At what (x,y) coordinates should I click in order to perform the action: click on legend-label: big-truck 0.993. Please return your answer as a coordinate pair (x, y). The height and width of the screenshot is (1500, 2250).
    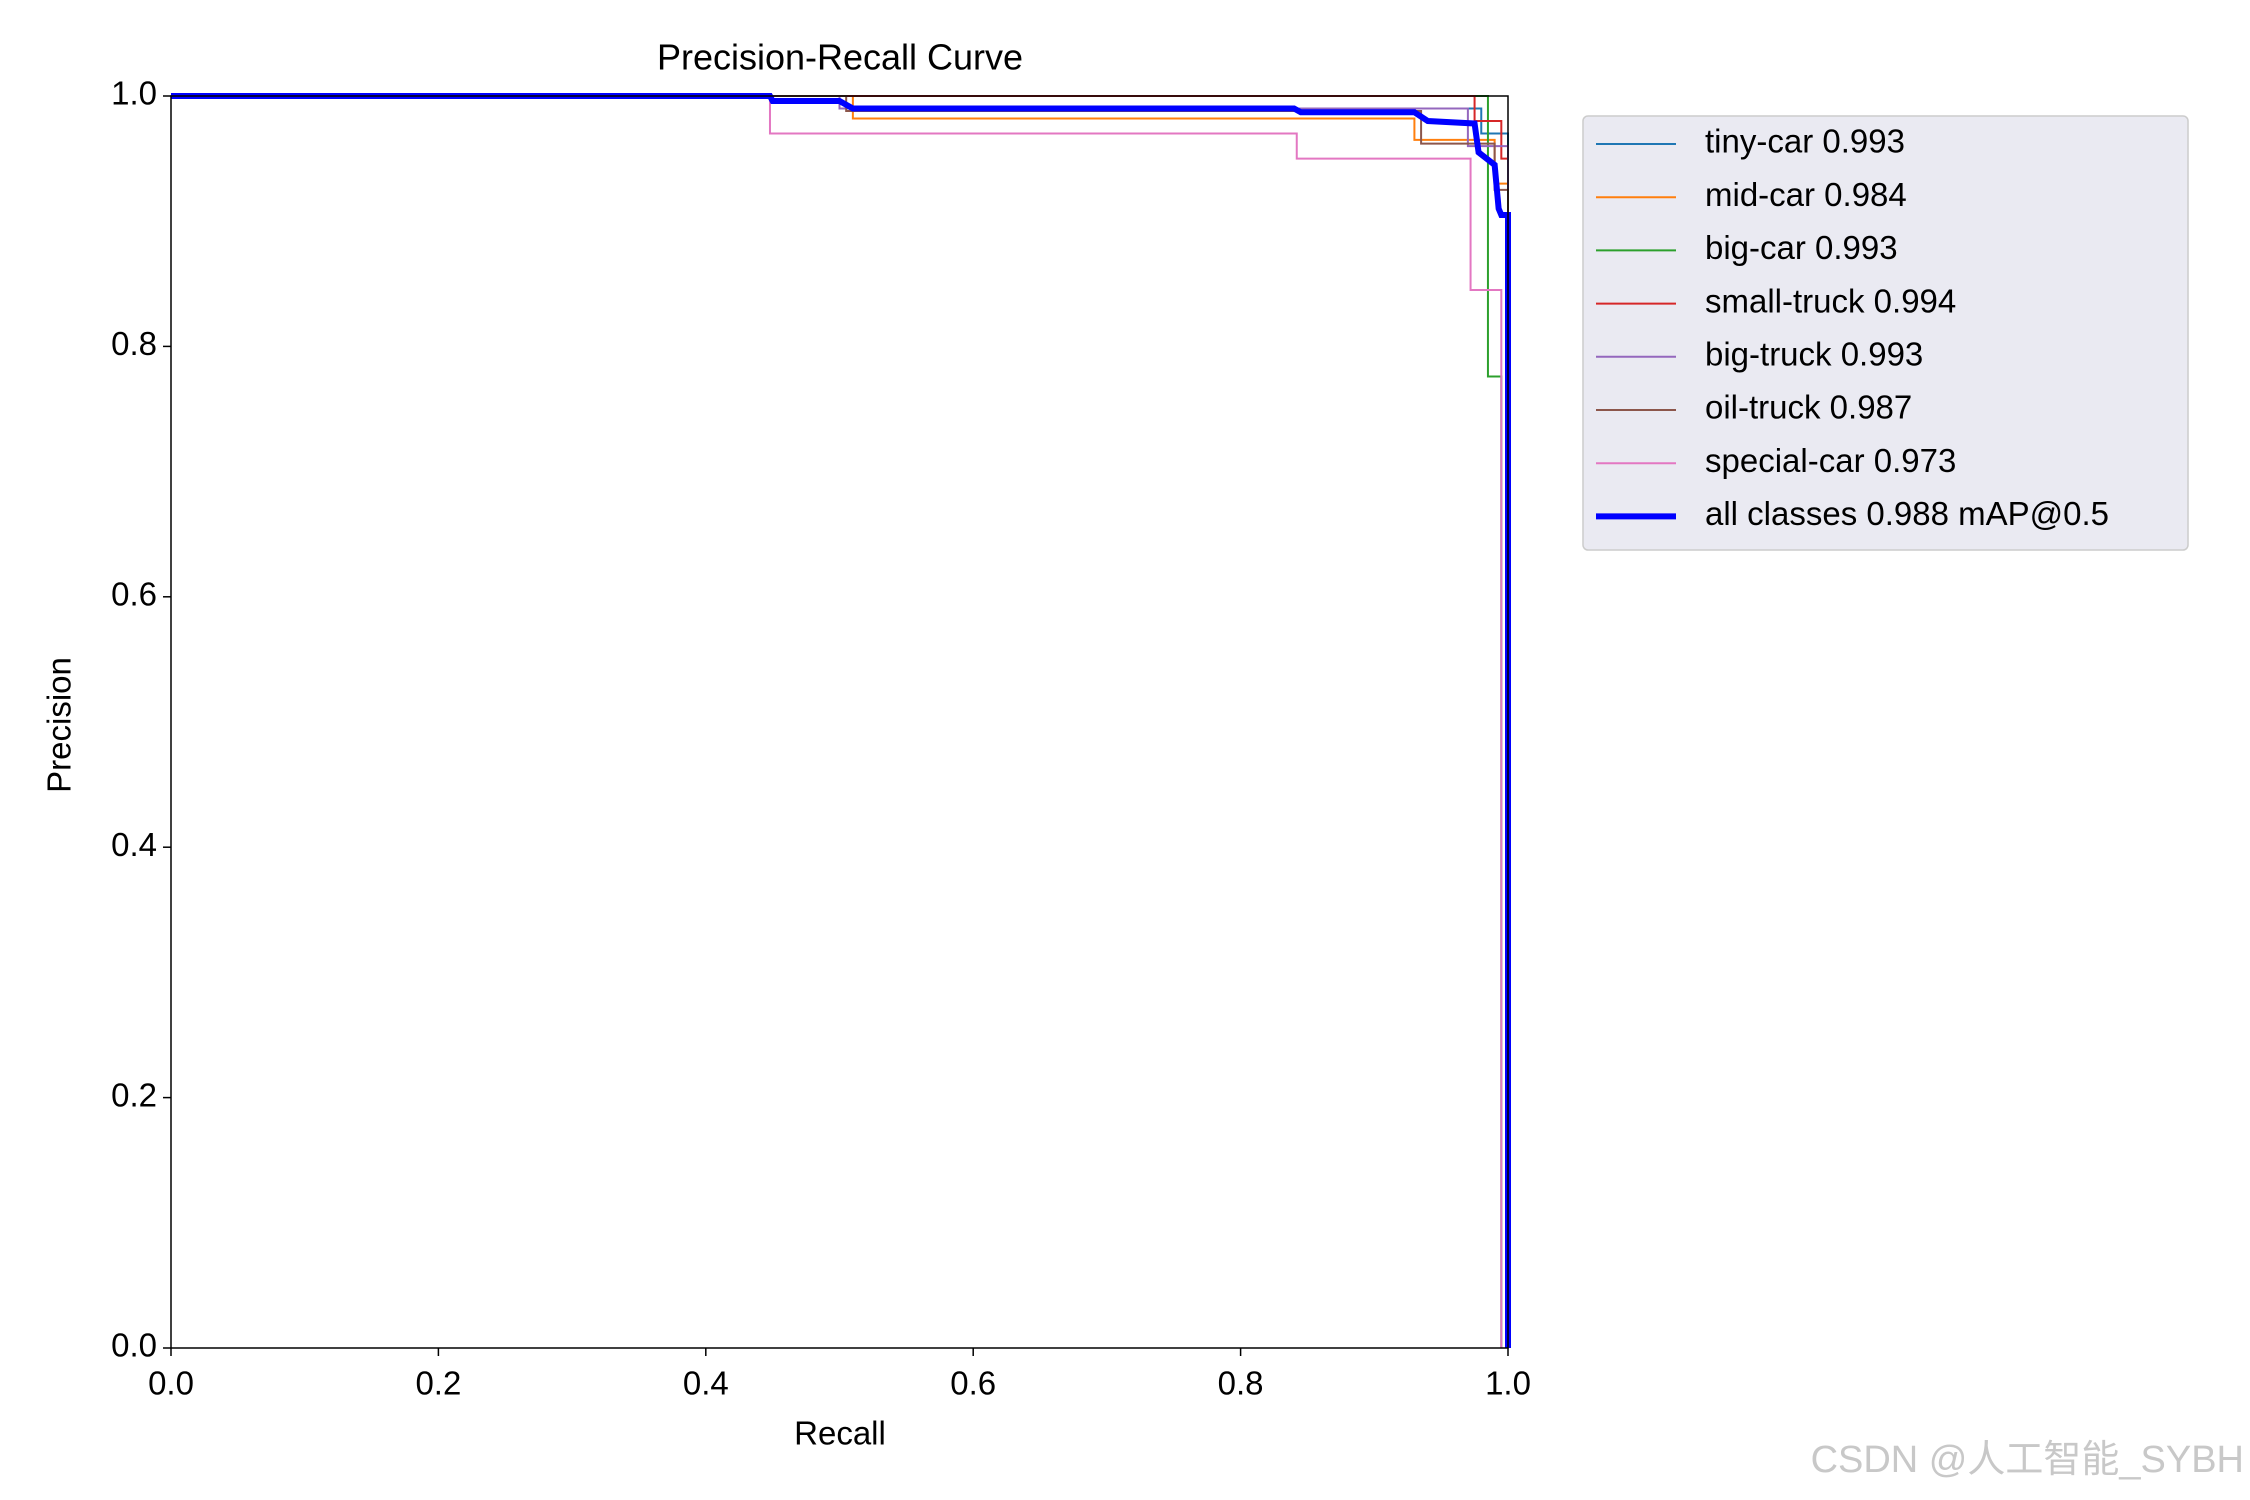
    Looking at the image, I should click on (1814, 354).